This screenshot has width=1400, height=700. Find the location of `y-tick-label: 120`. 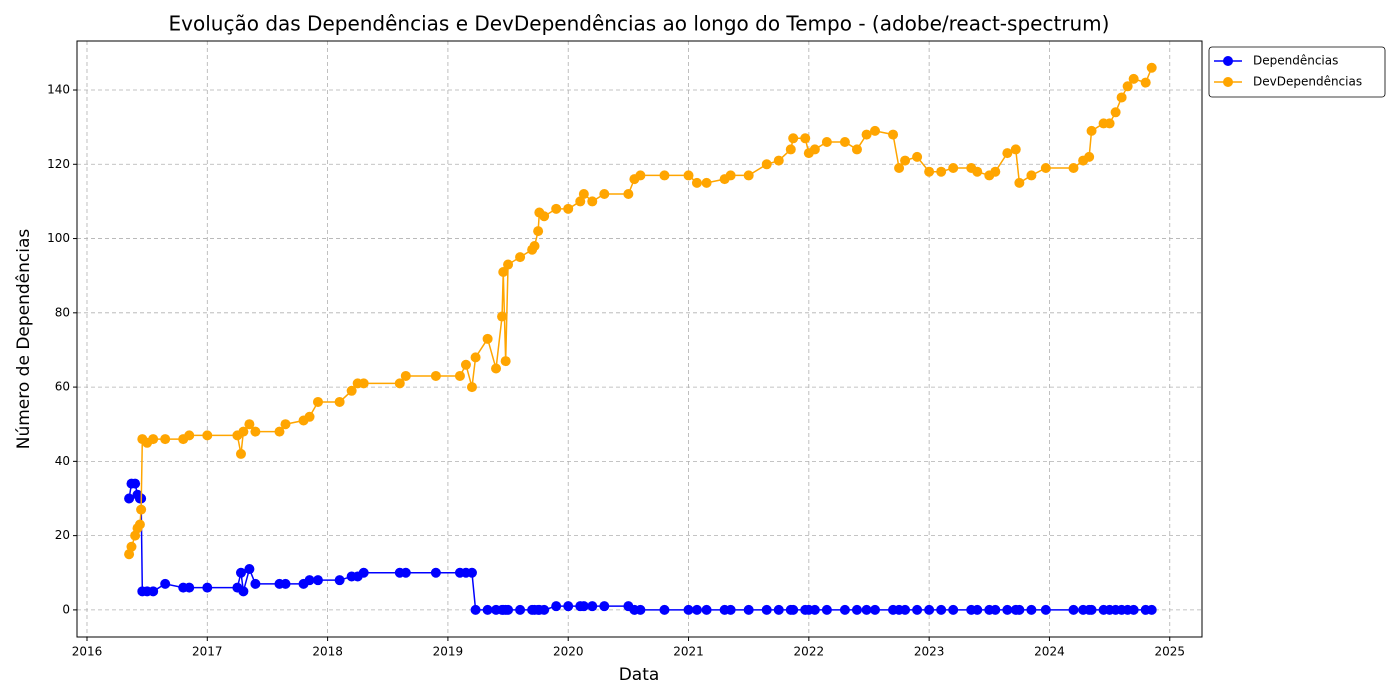

y-tick-label: 120 is located at coordinates (58, 164).